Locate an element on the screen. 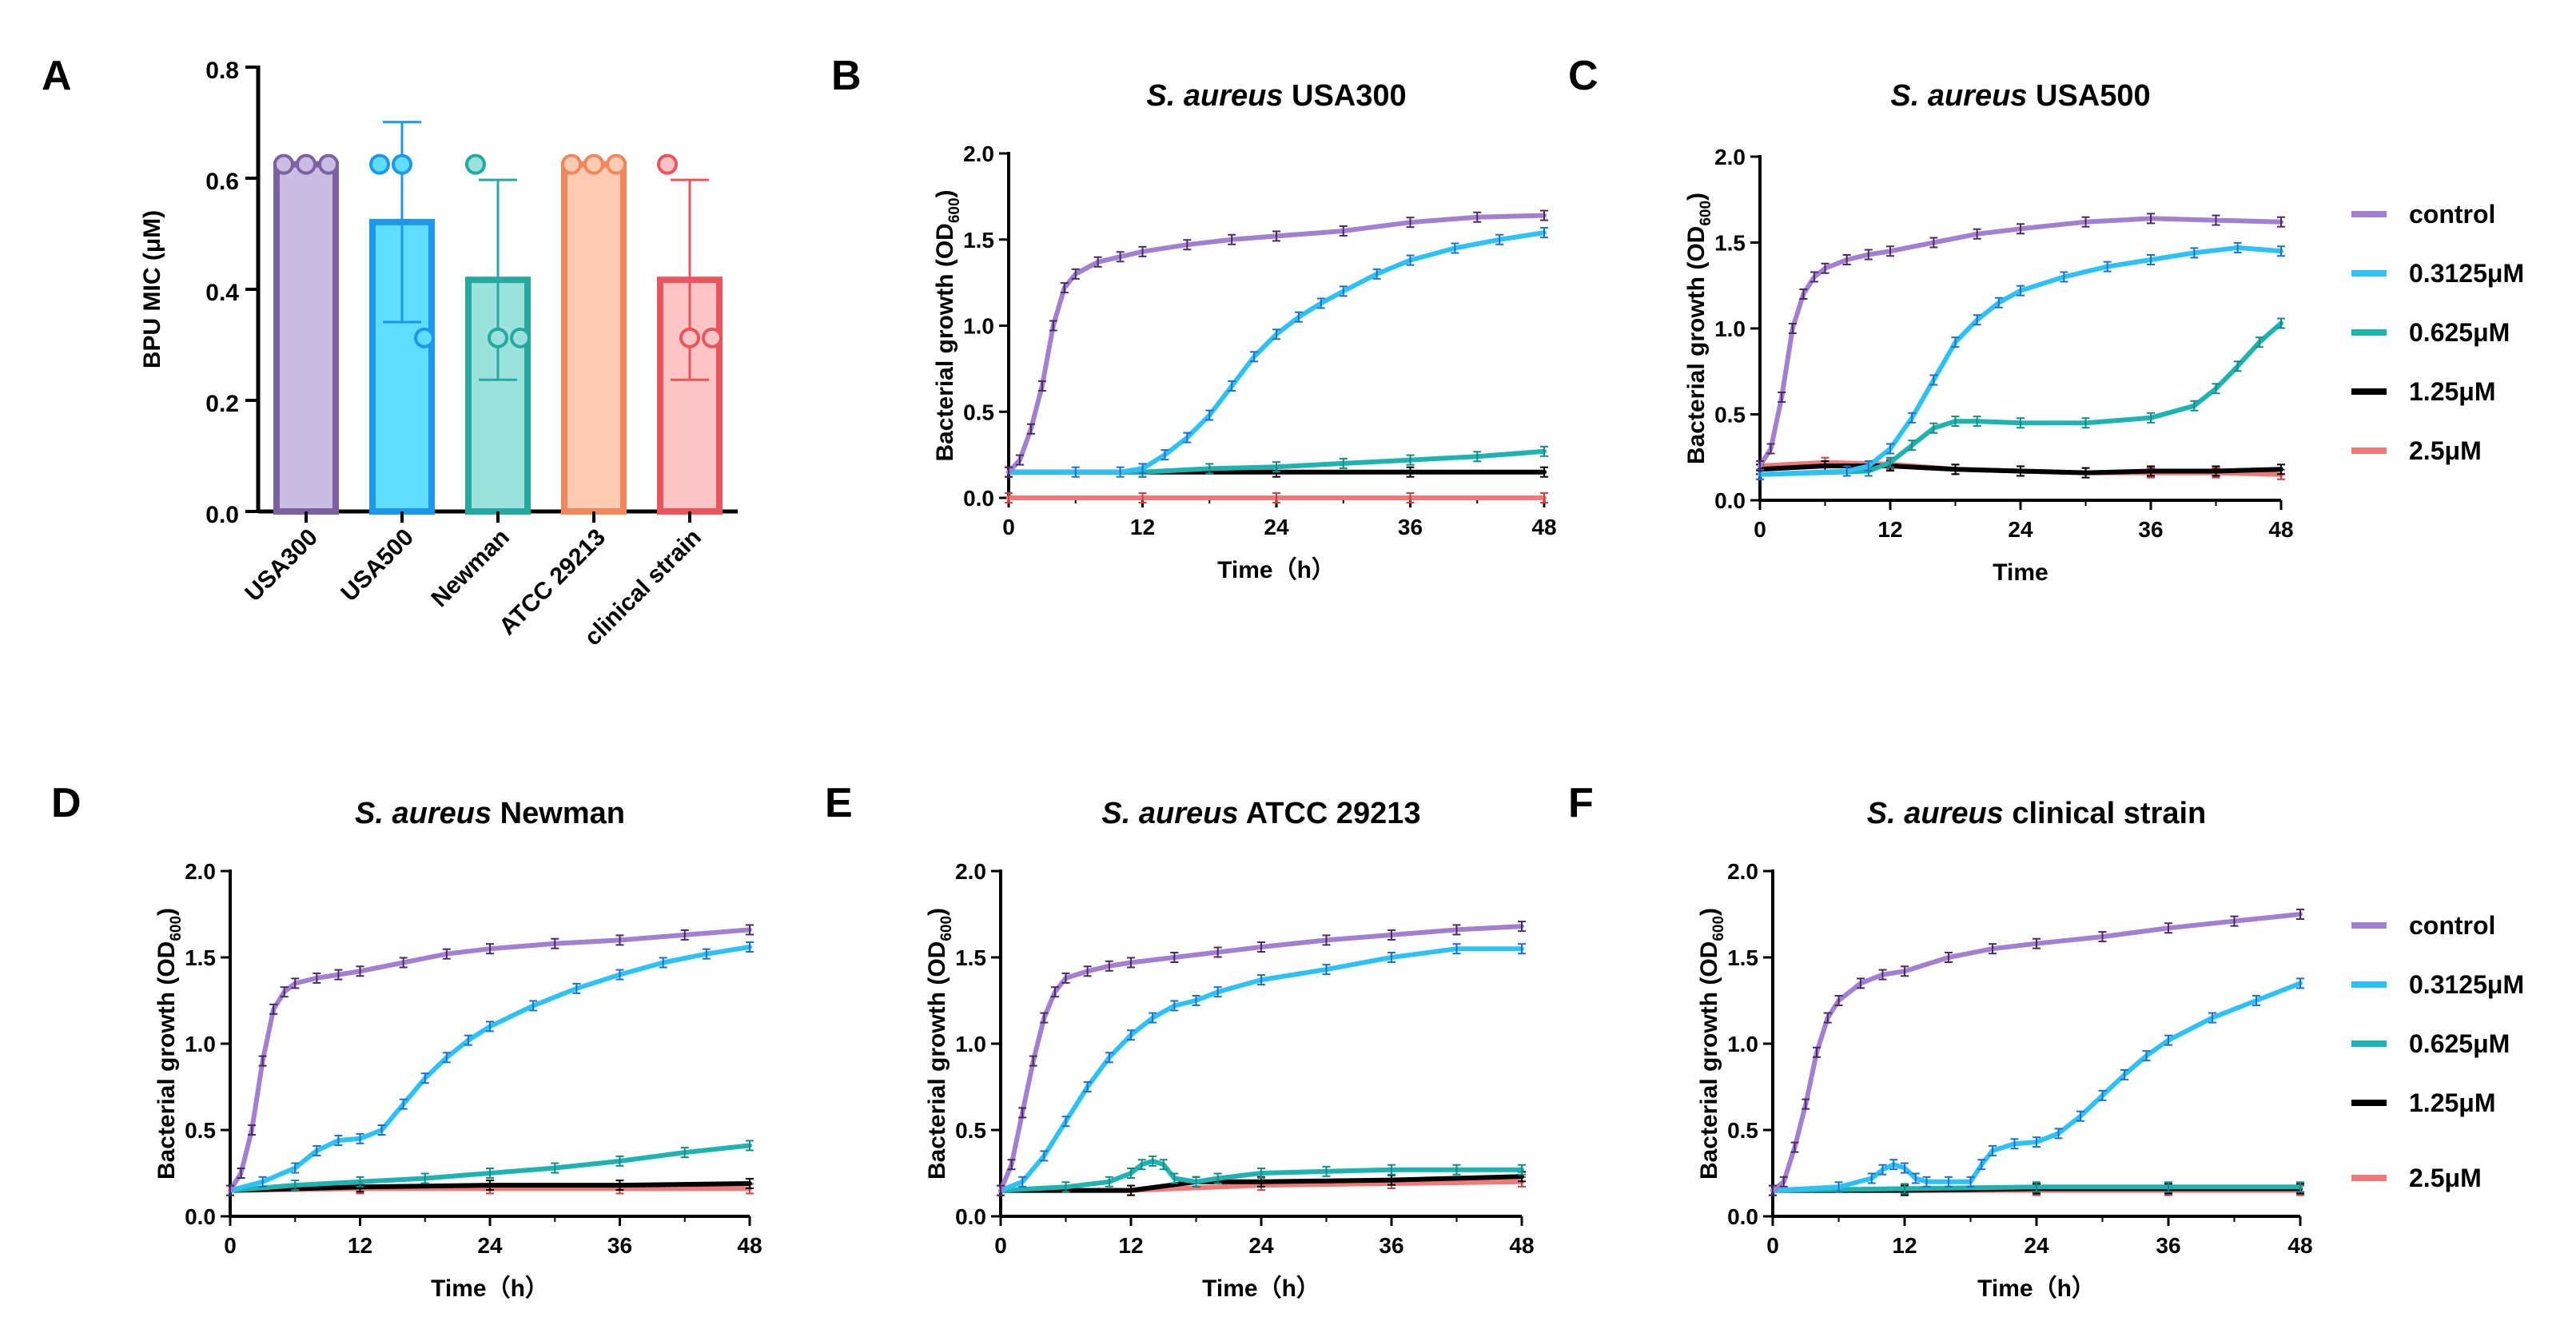 This screenshot has height=1321, width=2576. y-tick-label: 0.8 is located at coordinates (222, 71).